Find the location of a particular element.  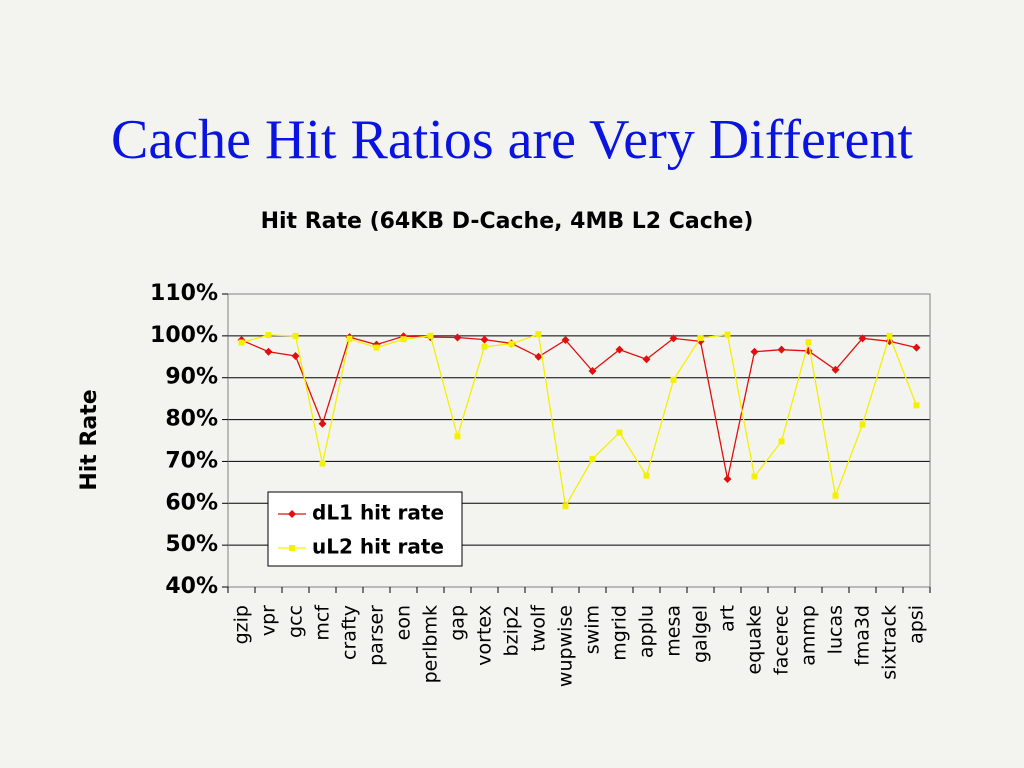

x-tick-label: gzip is located at coordinates (242, 624).